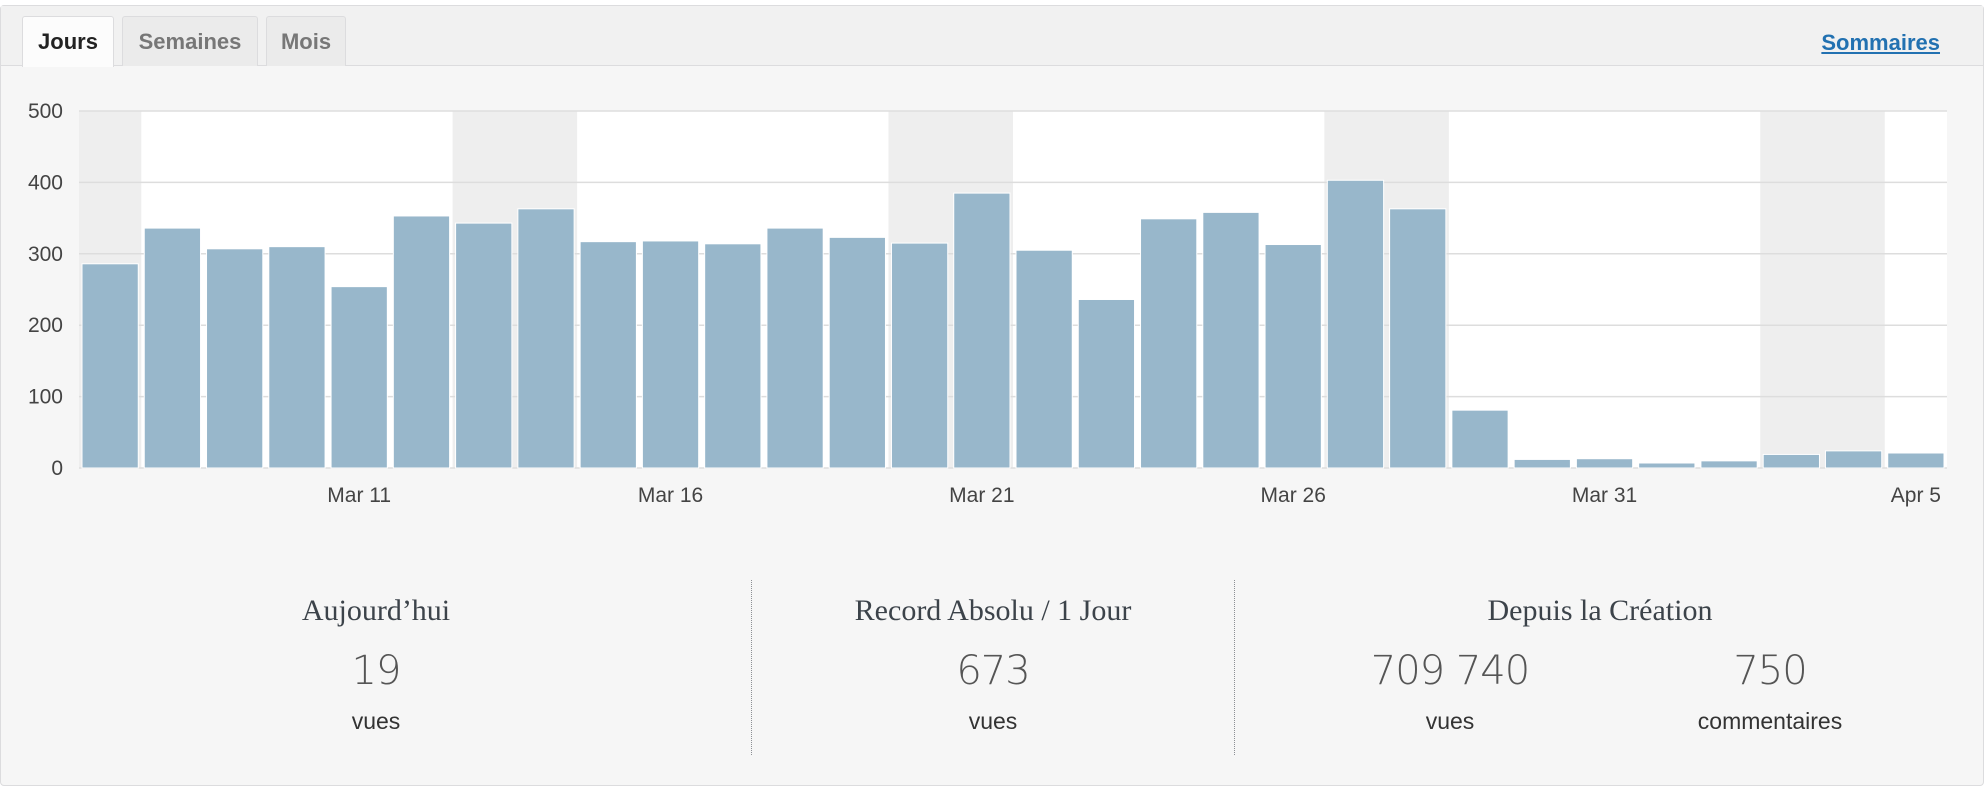 This screenshot has width=1986, height=788. Describe the element at coordinates (376, 610) in the screenshot. I see `stat-today-title: Aujourd’hui` at that location.